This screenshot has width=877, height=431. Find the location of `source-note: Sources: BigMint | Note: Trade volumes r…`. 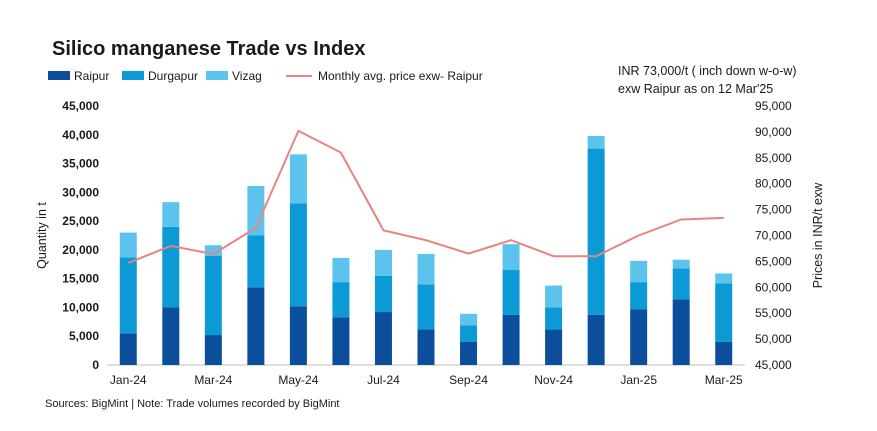

source-note: Sources: BigMint | Note: Trade volumes r… is located at coordinates (192, 404).